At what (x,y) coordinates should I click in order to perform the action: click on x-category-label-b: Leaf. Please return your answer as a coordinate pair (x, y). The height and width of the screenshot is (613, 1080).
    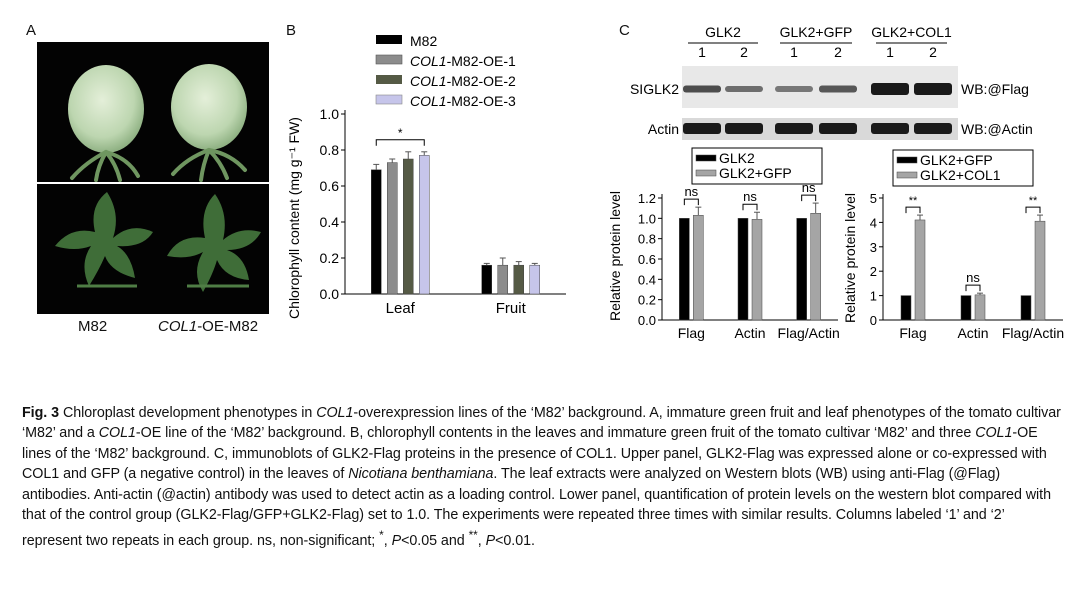
    Looking at the image, I should click on (401, 308).